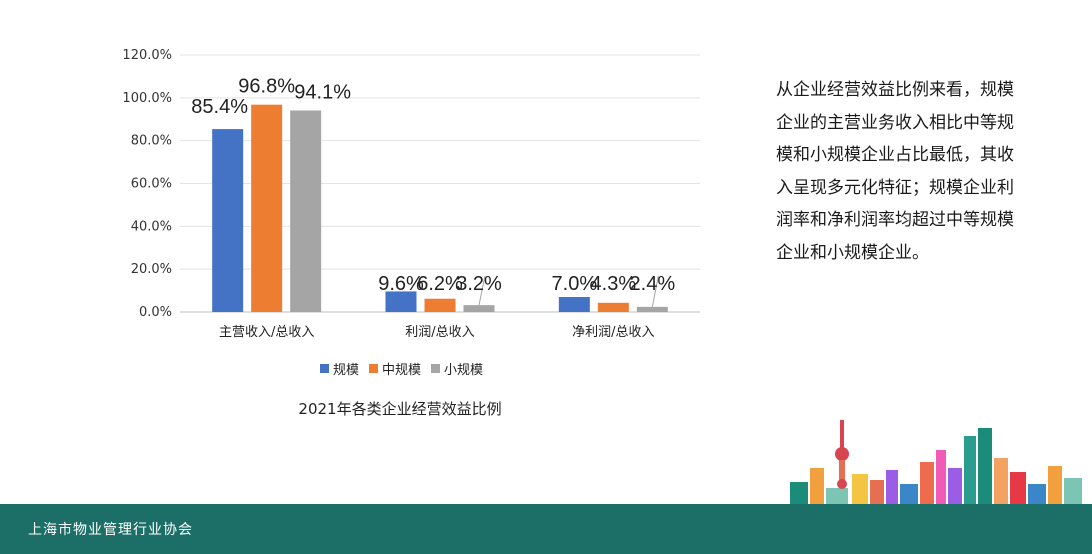  What do you see at coordinates (613, 332) in the screenshot?
I see `x-tick-label: 净利润/总收入` at bounding box center [613, 332].